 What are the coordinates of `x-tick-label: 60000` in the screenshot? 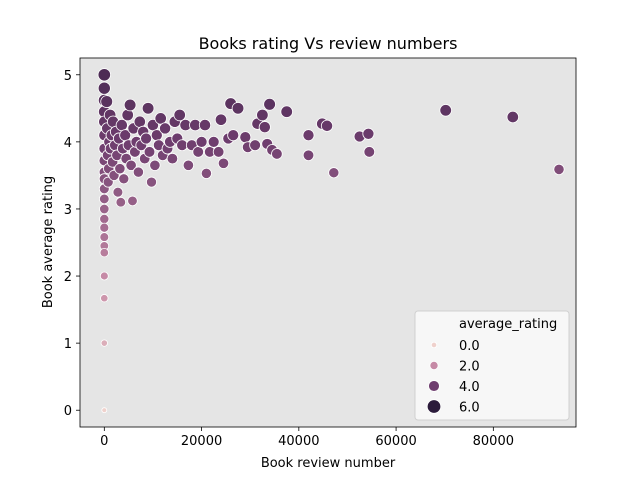 It's located at (395, 441).